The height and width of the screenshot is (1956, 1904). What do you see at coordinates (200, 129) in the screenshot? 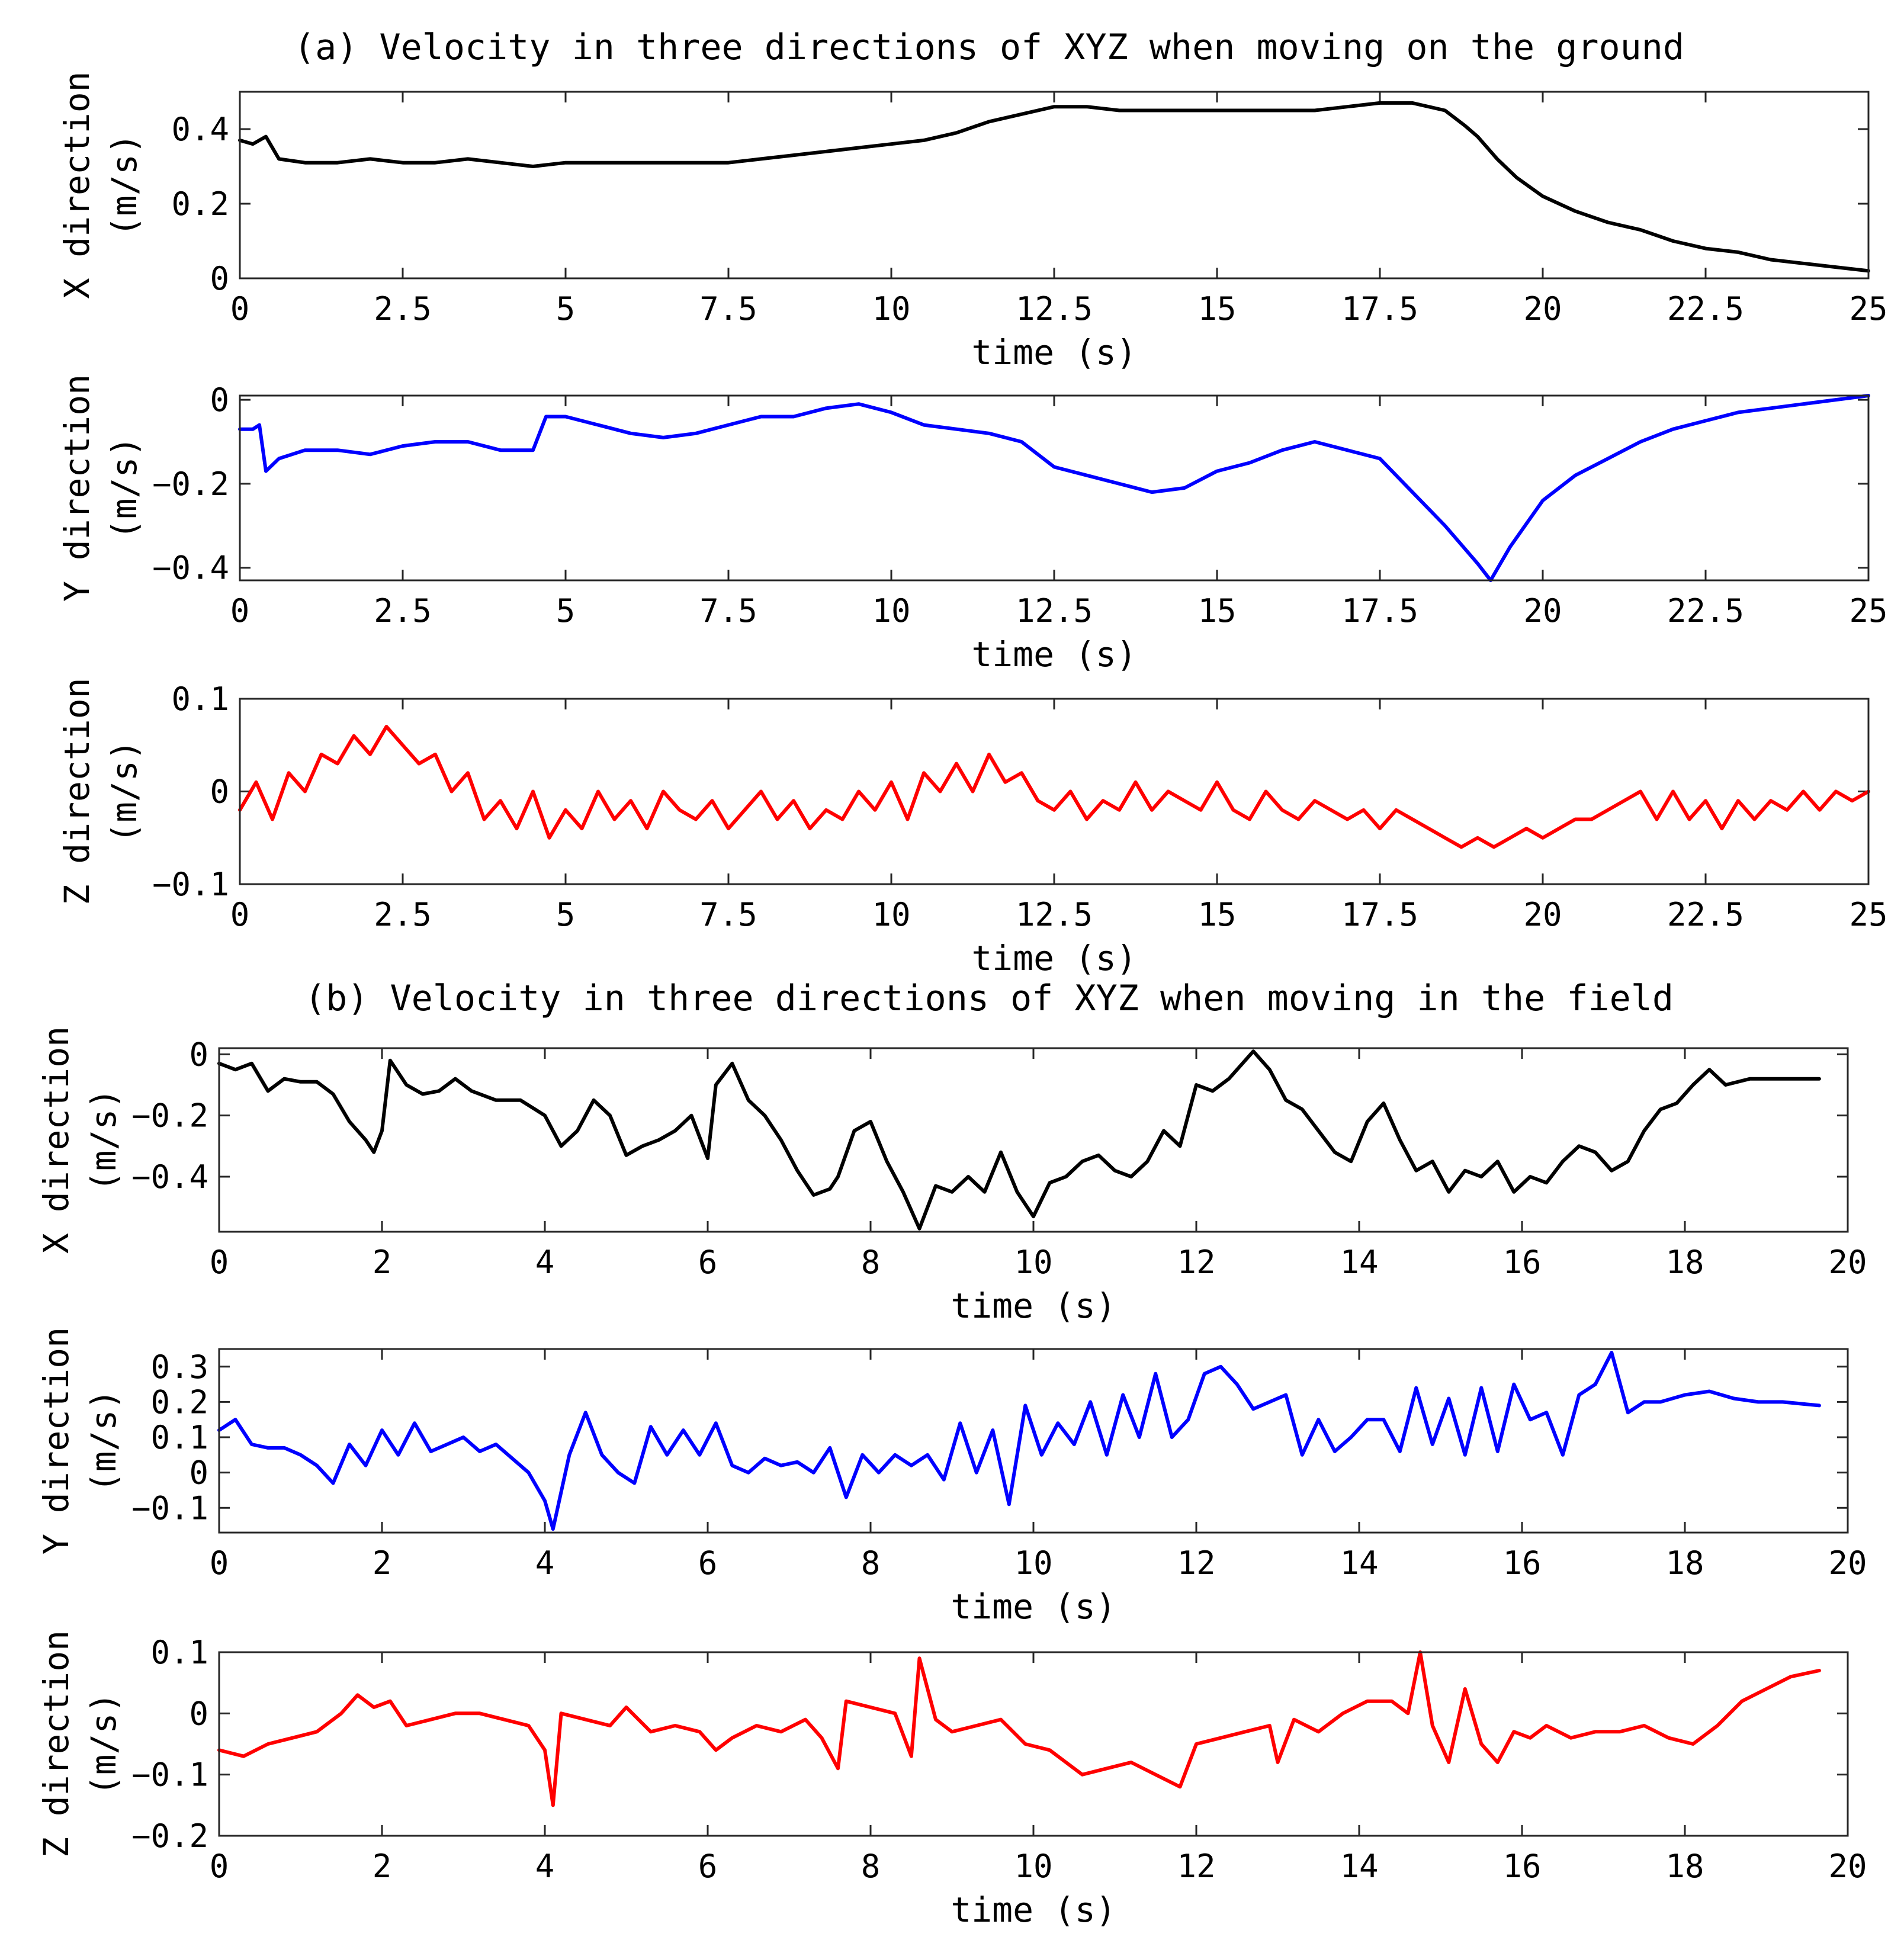
I see `y-tick-label: 0.4` at bounding box center [200, 129].